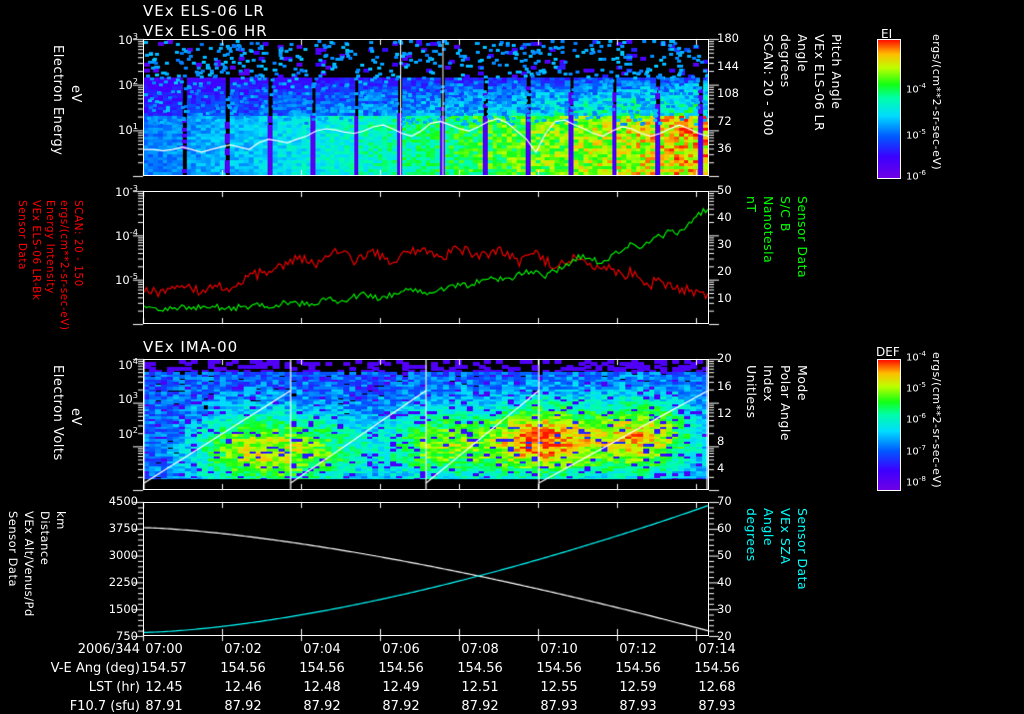 Image resolution: width=1024 pixels, height=714 pixels. What do you see at coordinates (916, 418) in the screenshot?
I see `colorbar3-label-3: 10⁻⁶` at bounding box center [916, 418].